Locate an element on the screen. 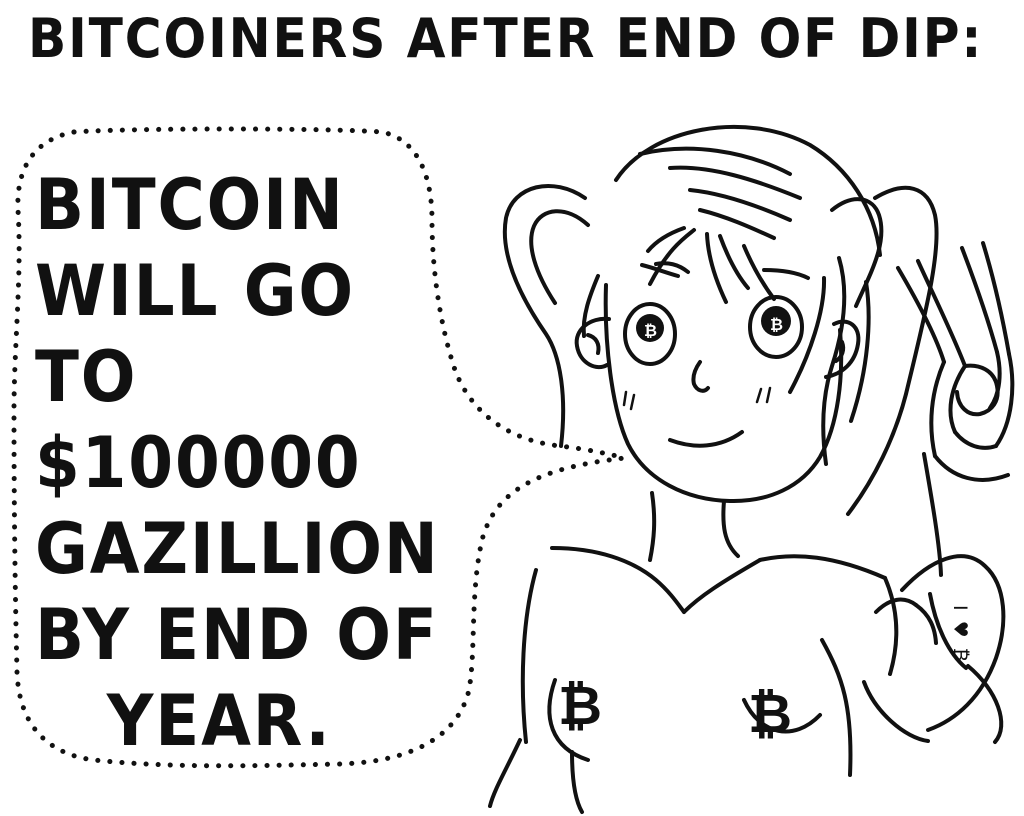 Image resolution: width=1024 pixels, height=816 pixels. arm-tattoo-text: I ♥ ₿ is located at coordinates (960, 634).